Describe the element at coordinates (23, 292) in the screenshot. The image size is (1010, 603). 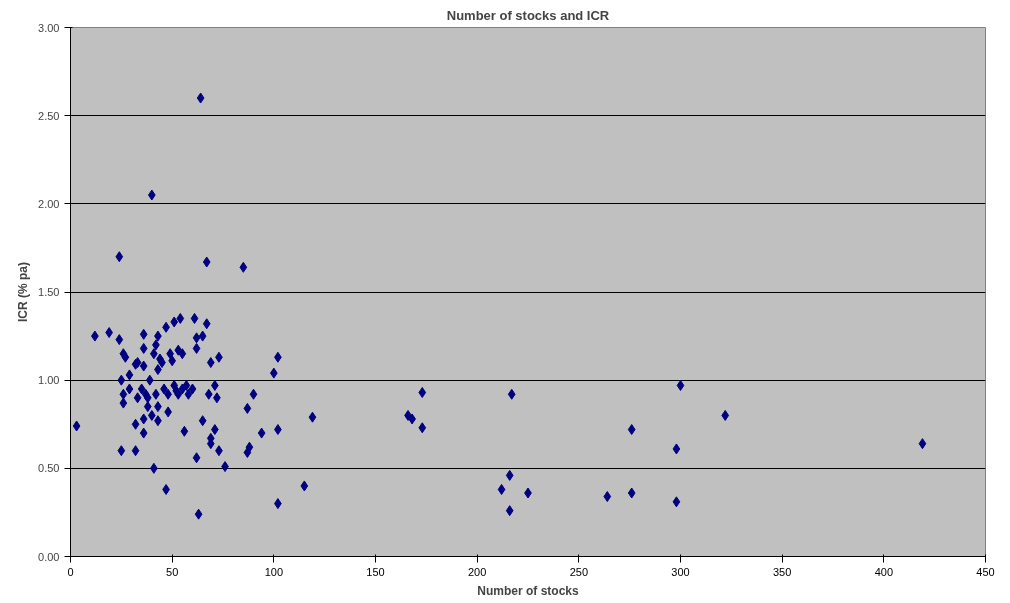
I see `y-axis-title: ICR (% pa)` at that location.